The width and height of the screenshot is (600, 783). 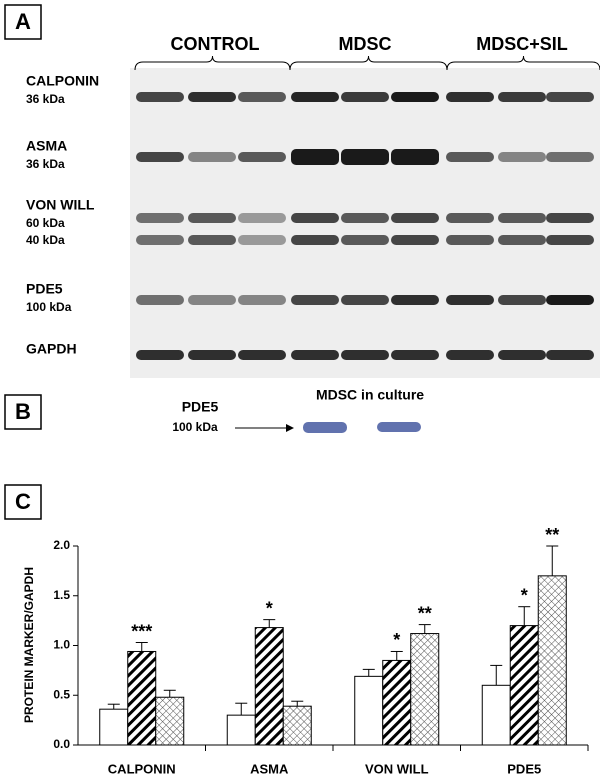 What do you see at coordinates (397, 768) in the screenshot?
I see `x-tick-label: VON WILL` at bounding box center [397, 768].